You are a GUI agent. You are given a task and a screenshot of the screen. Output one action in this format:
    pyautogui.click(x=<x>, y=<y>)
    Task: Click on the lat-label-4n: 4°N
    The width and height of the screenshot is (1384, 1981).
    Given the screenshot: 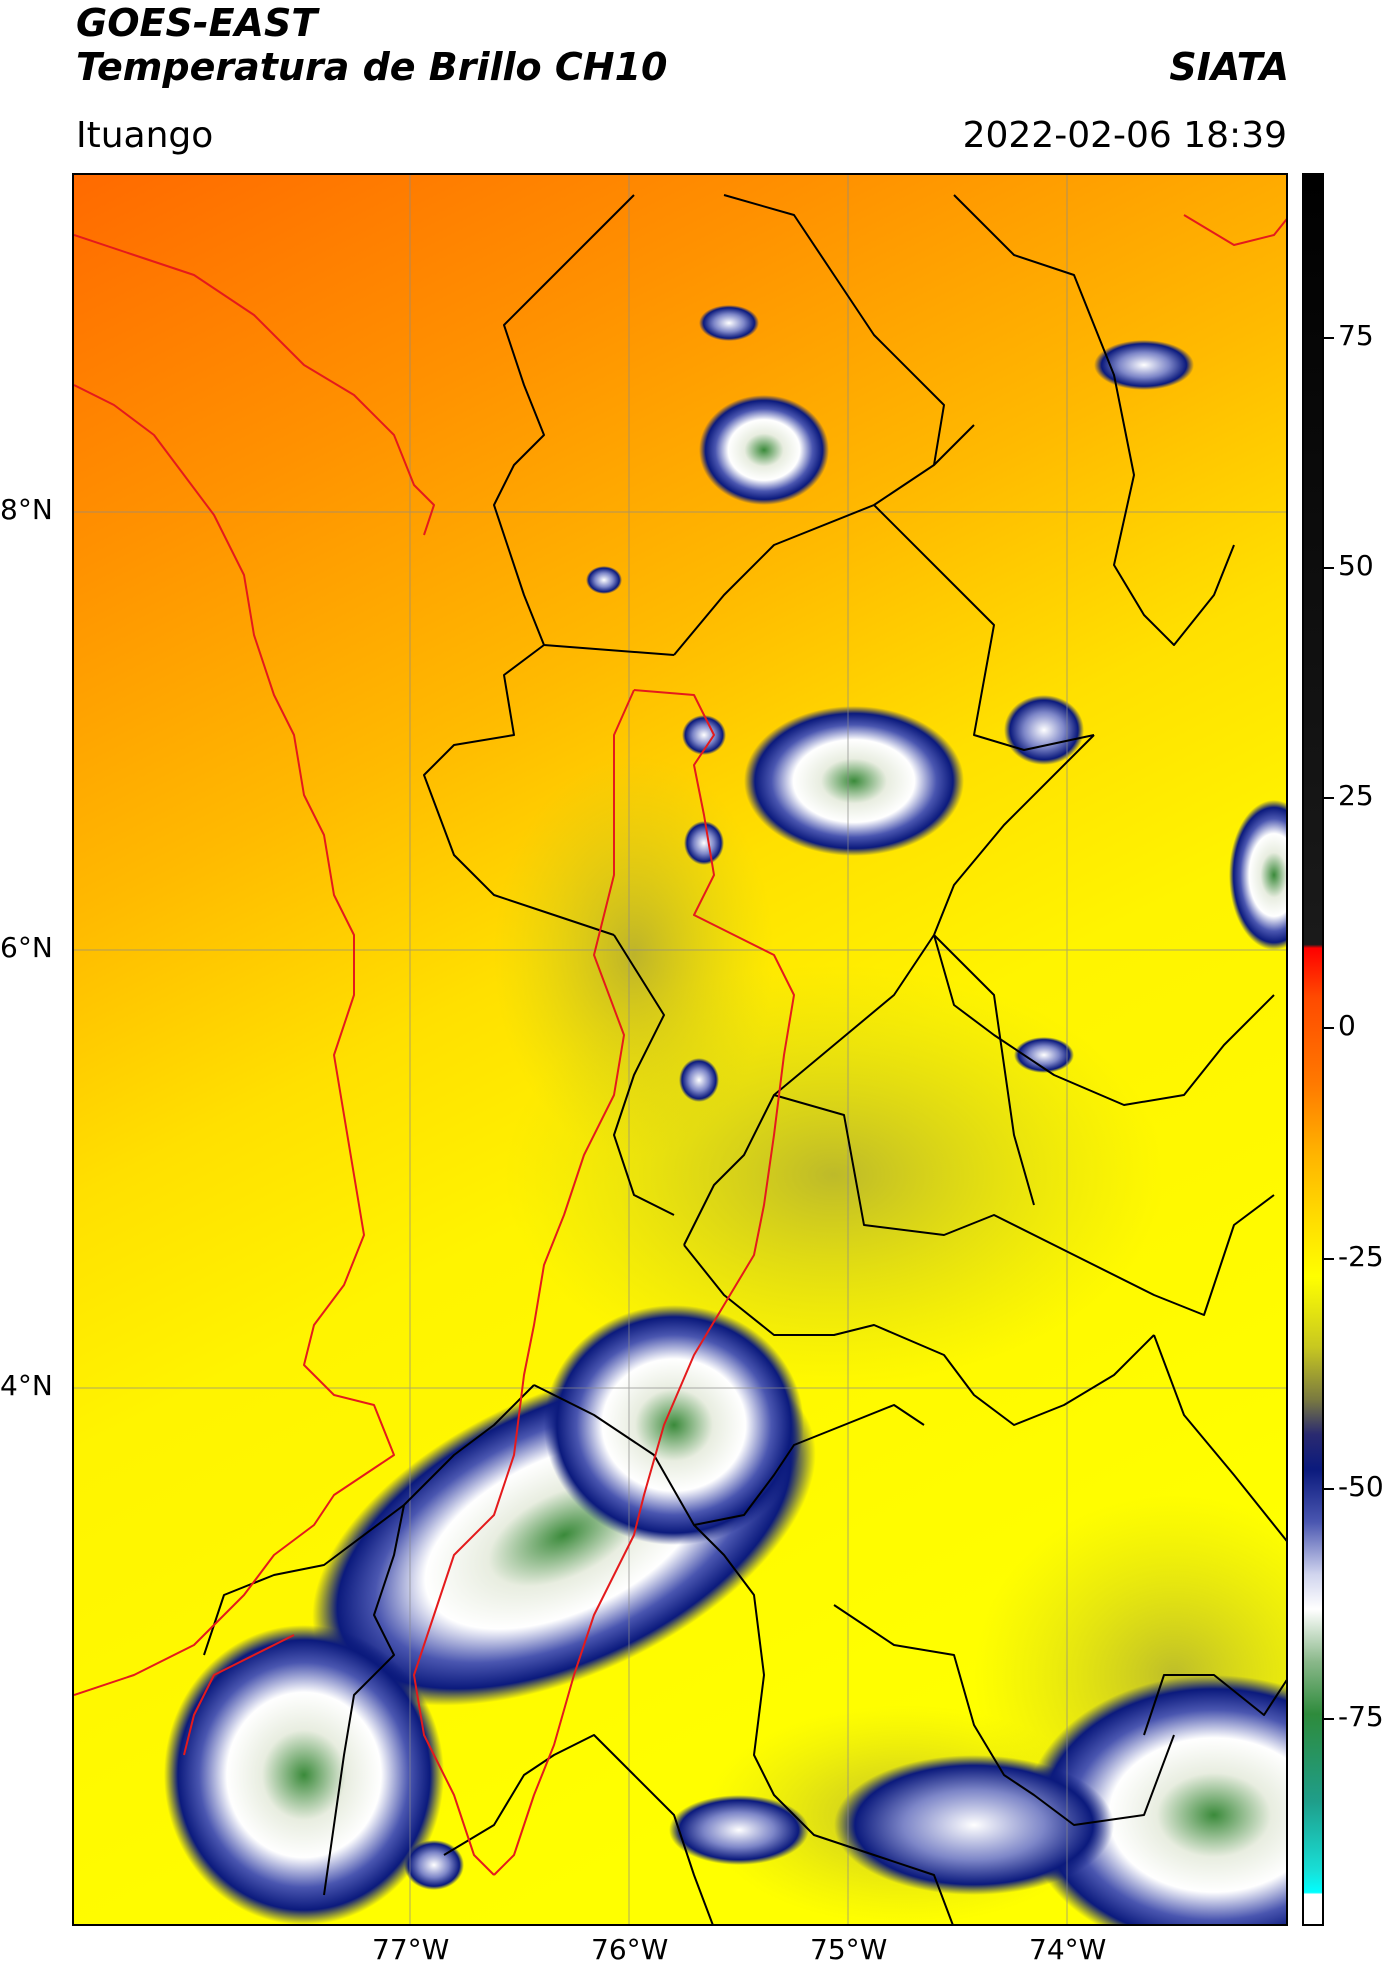 What is the action you would take?
    pyautogui.click(x=26, y=1385)
    